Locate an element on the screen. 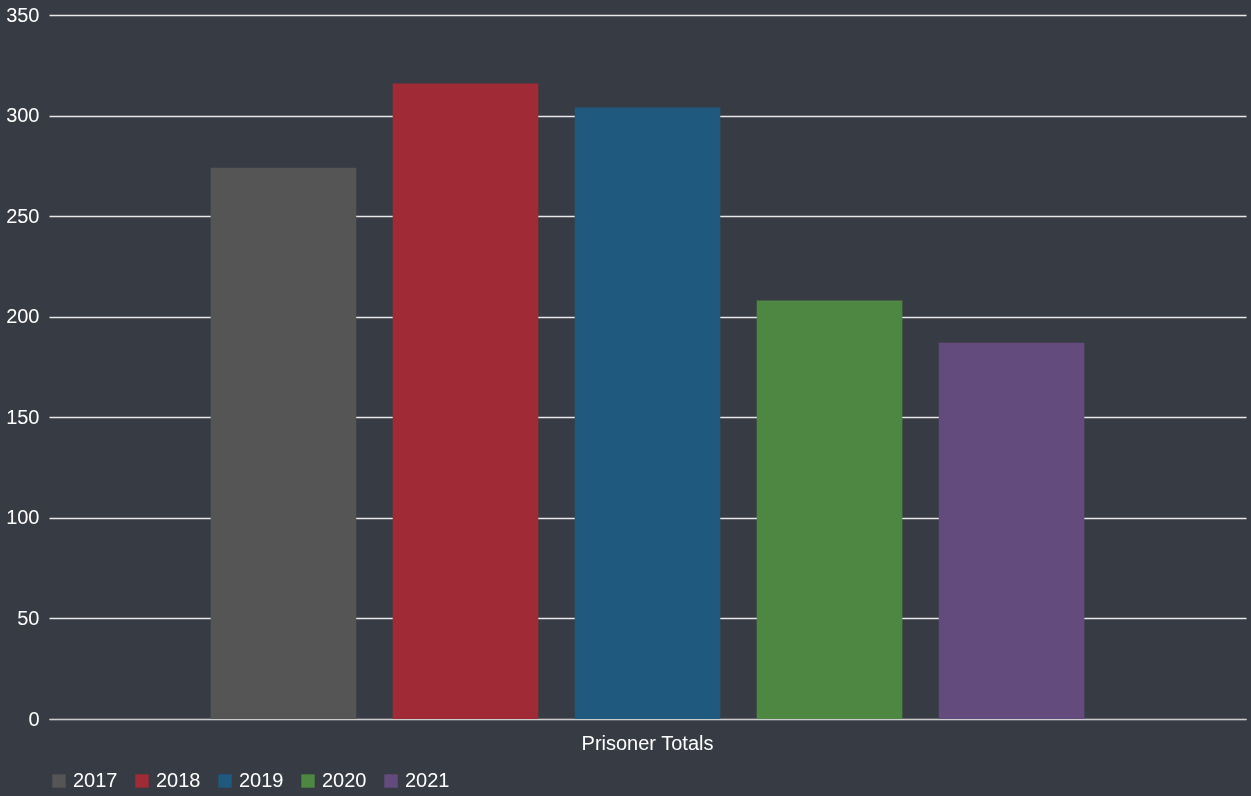 This screenshot has height=796, width=1251. x-tick-label: Prisoner Totals is located at coordinates (647, 742).